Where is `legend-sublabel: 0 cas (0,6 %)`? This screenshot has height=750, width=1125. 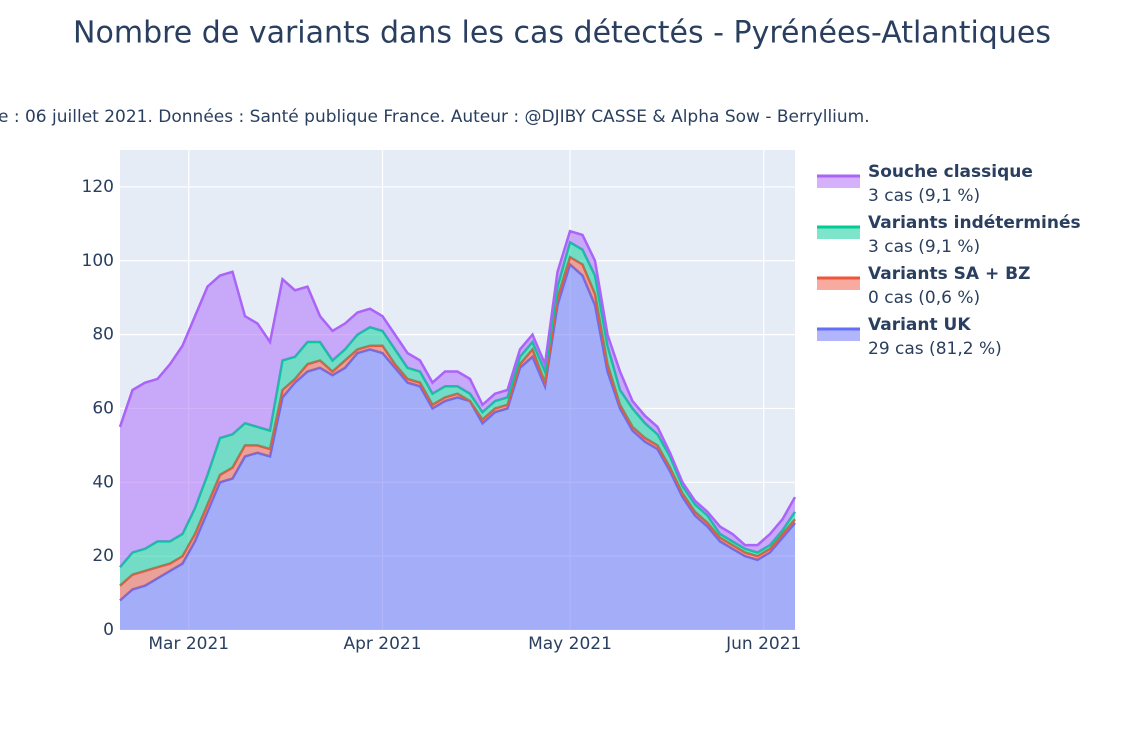 legend-sublabel: 0 cas (0,6 %) is located at coordinates (924, 298).